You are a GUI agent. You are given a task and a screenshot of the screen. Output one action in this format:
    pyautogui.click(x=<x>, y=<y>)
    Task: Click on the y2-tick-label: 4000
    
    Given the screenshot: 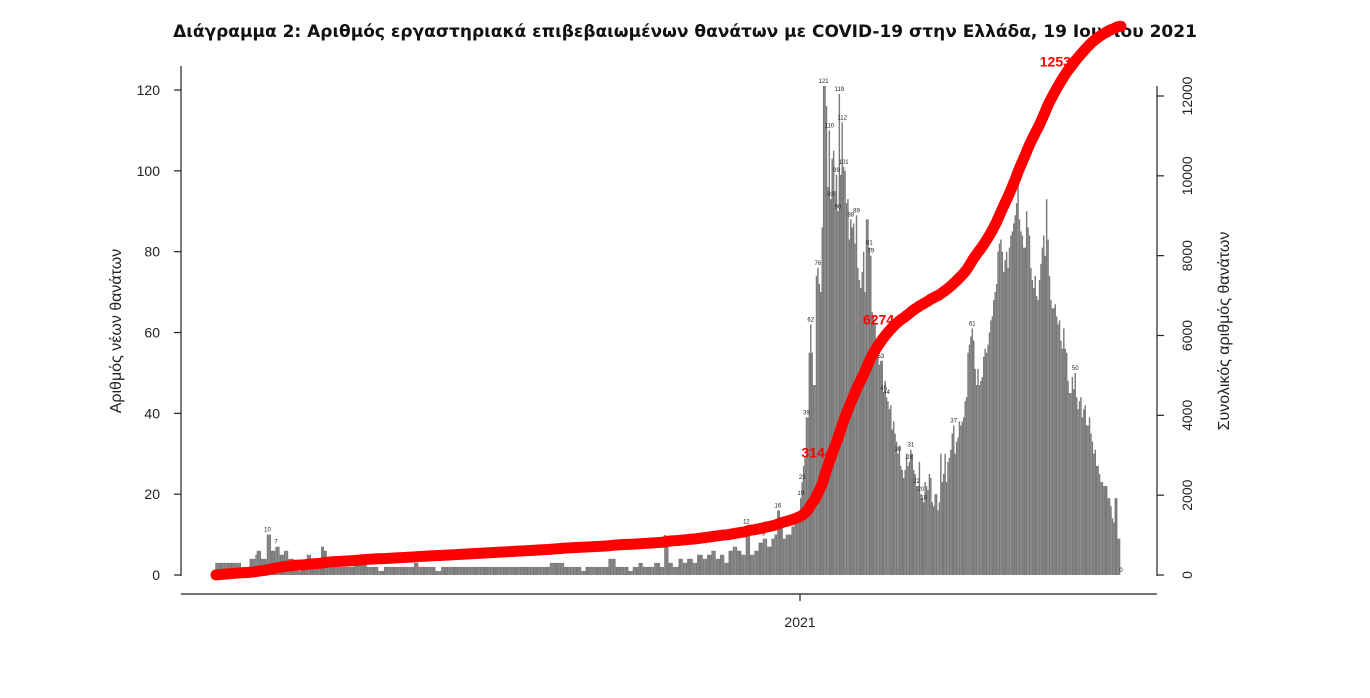 What is the action you would take?
    pyautogui.click(x=1187, y=415)
    